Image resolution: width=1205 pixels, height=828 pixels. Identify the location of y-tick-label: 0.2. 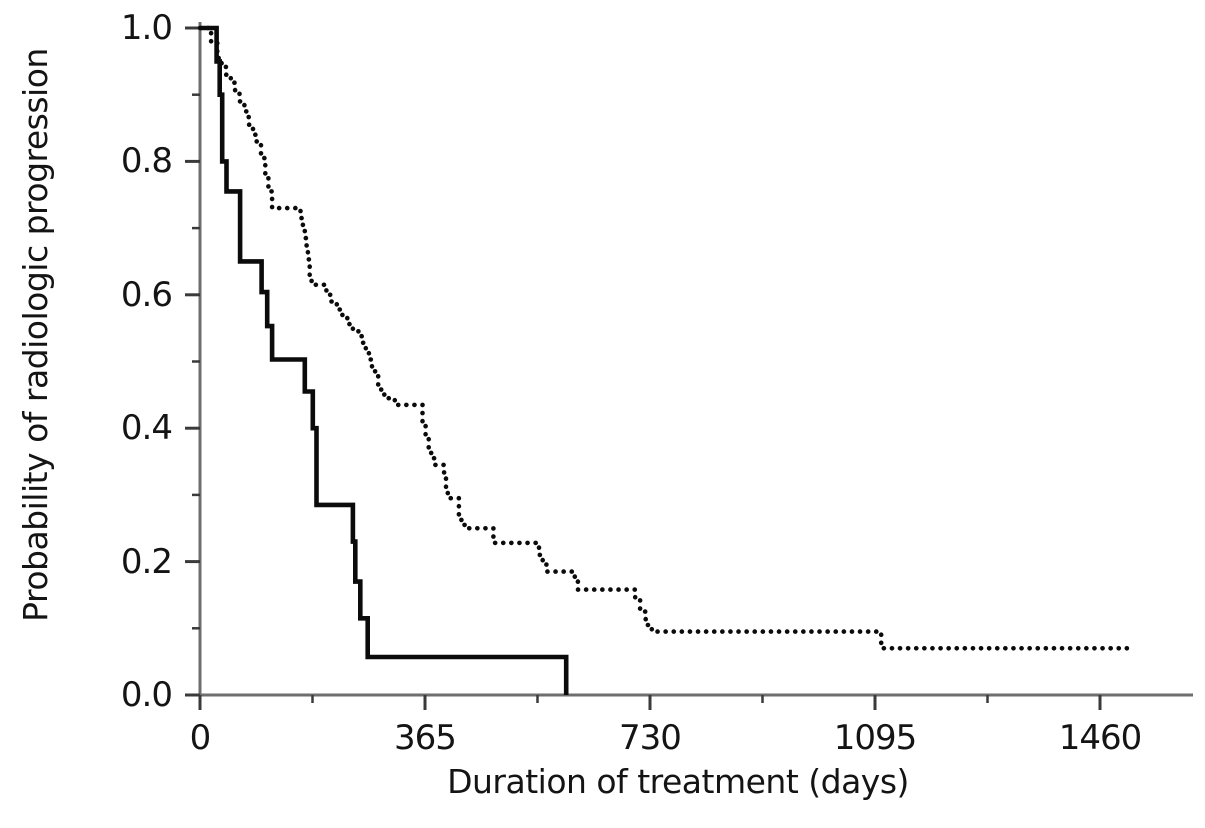
(146, 562).